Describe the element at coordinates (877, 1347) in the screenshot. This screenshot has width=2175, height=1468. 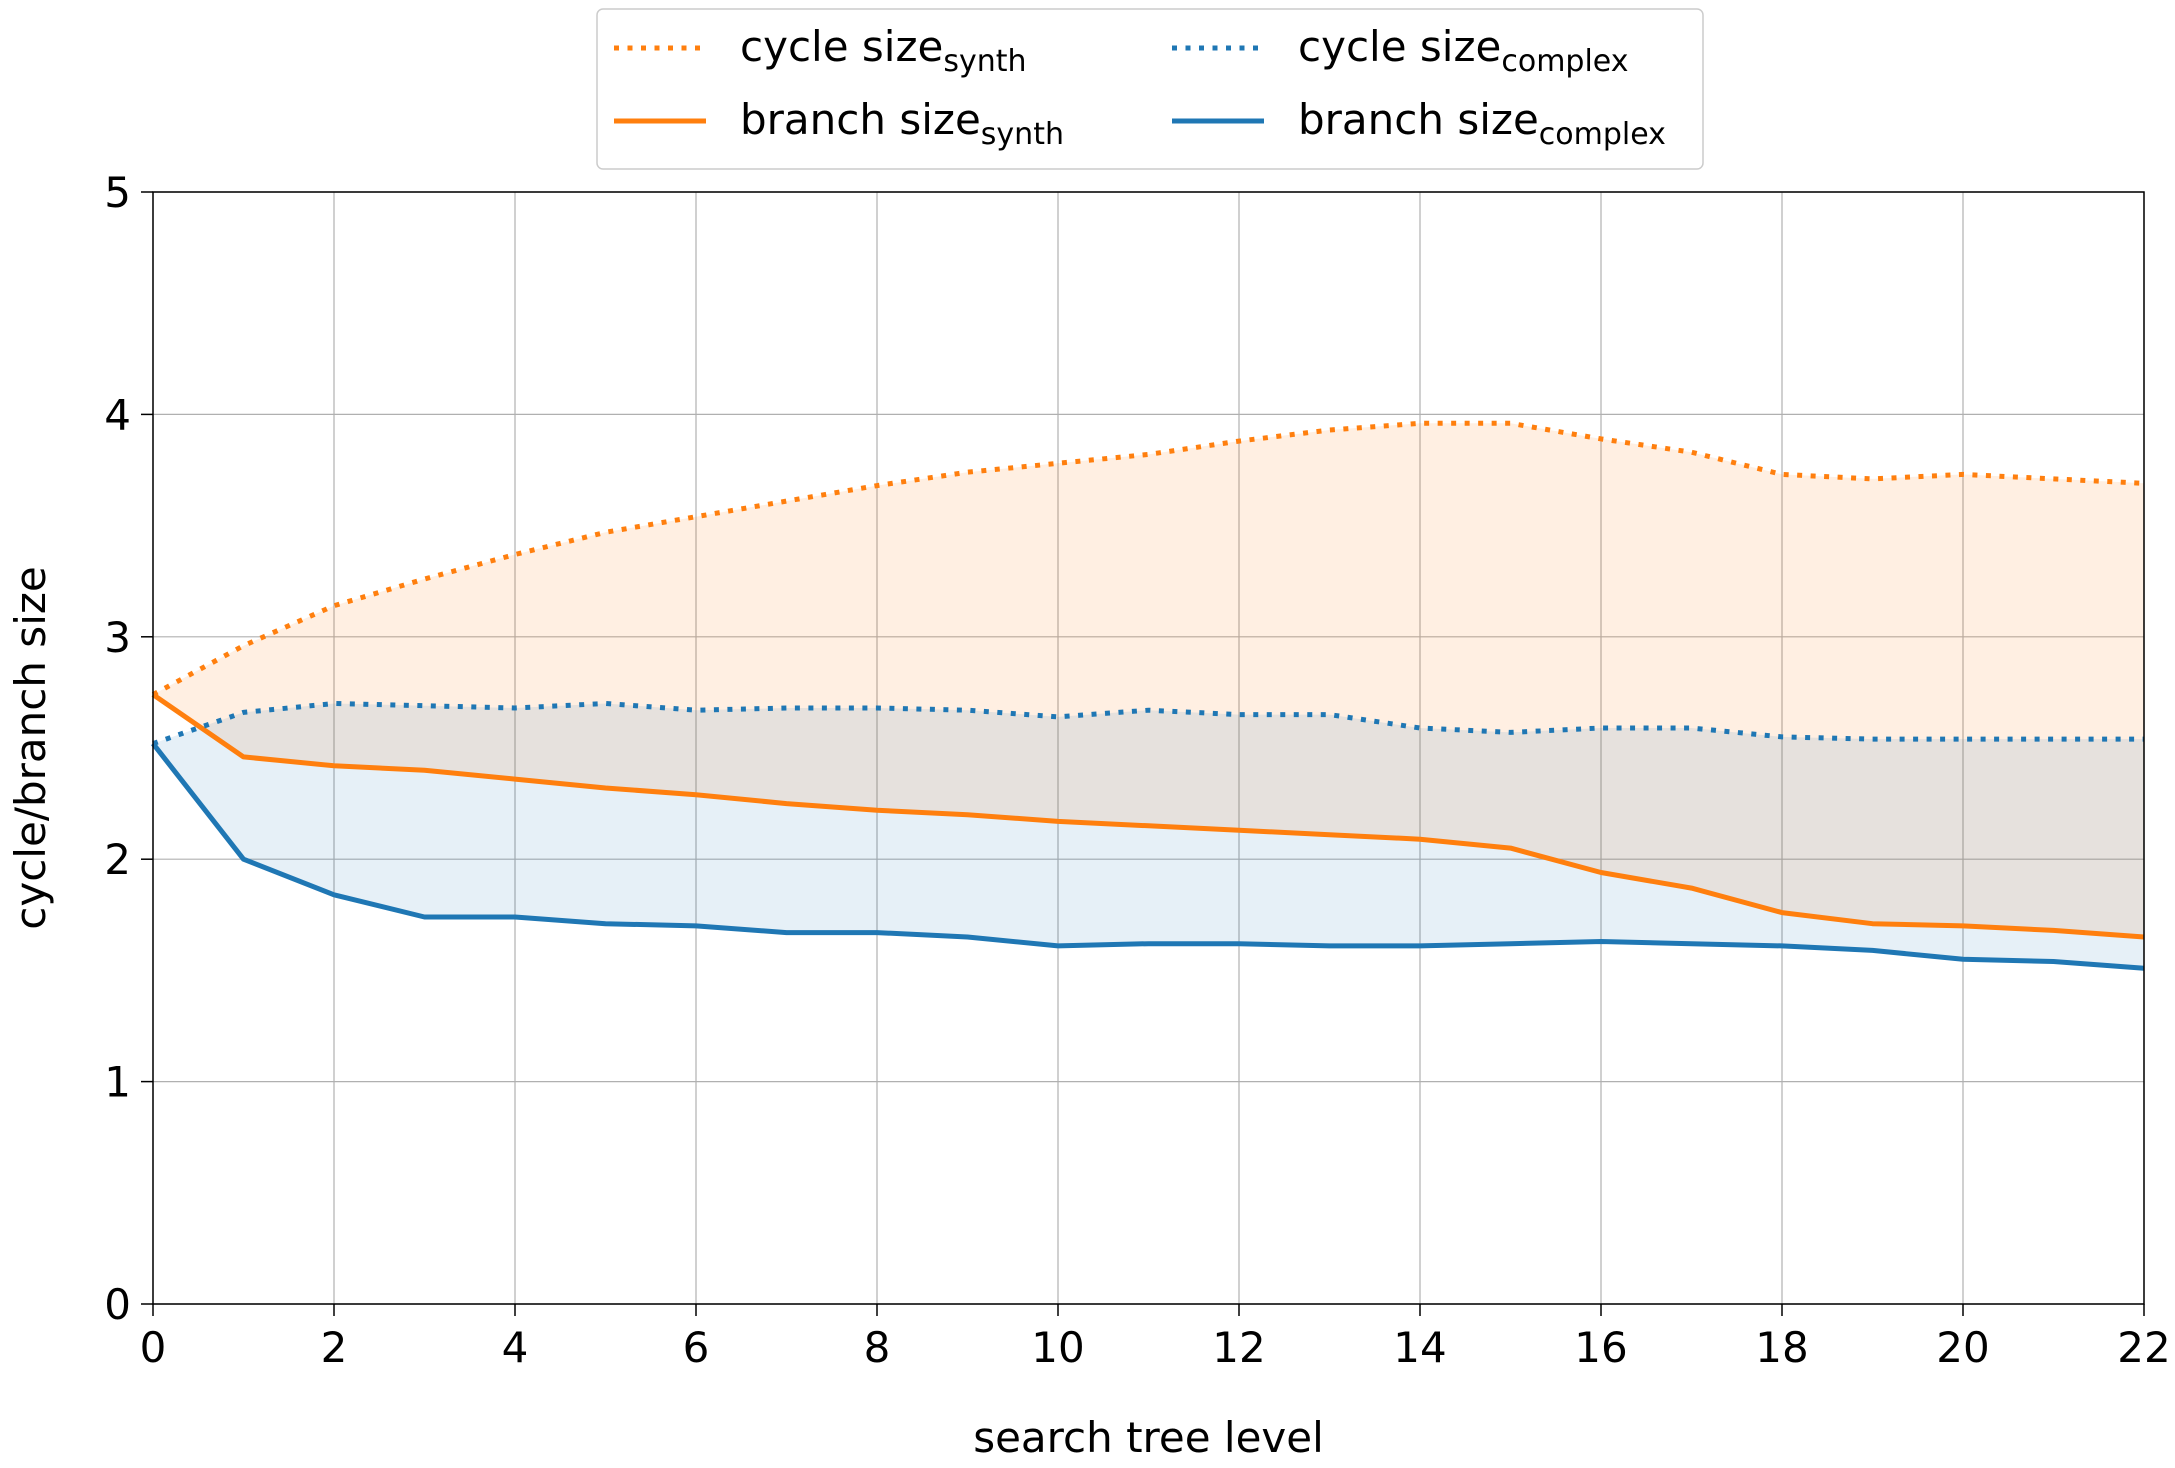
I see `x-tick-label: 8` at that location.